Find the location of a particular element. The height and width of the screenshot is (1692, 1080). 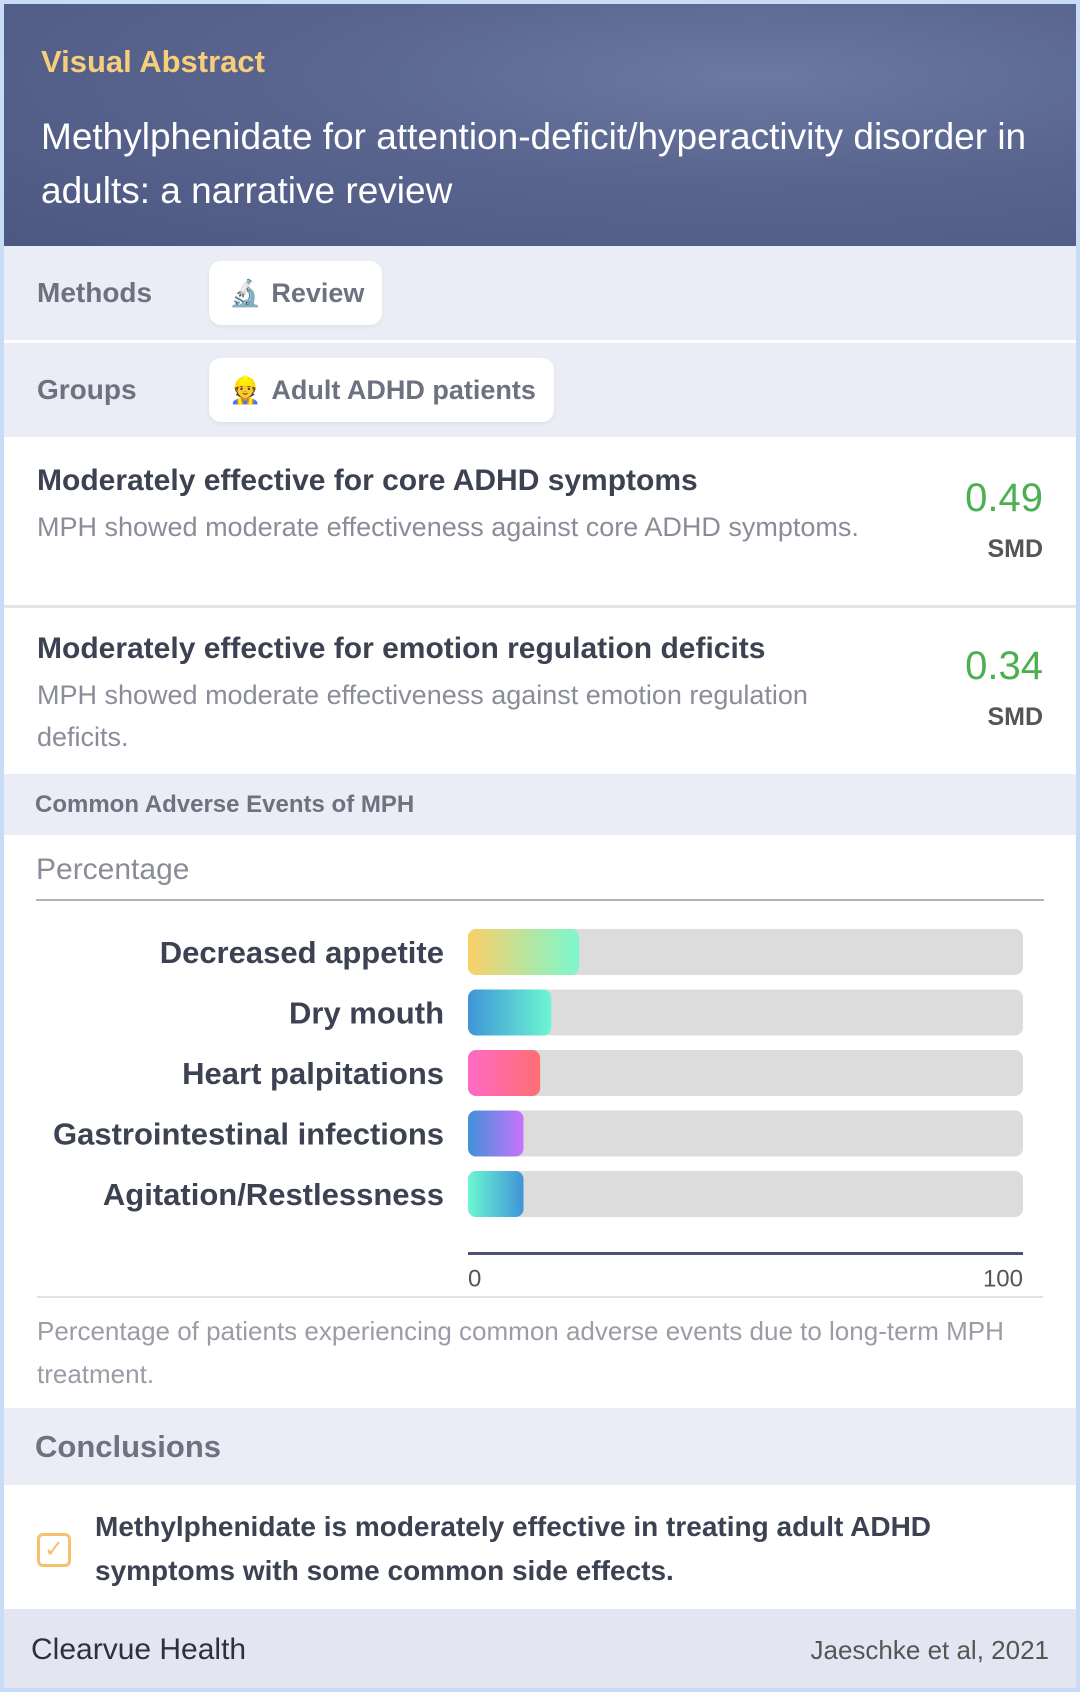

groups-chip: 👷 Adult ADHD patients is located at coordinates (381, 390).